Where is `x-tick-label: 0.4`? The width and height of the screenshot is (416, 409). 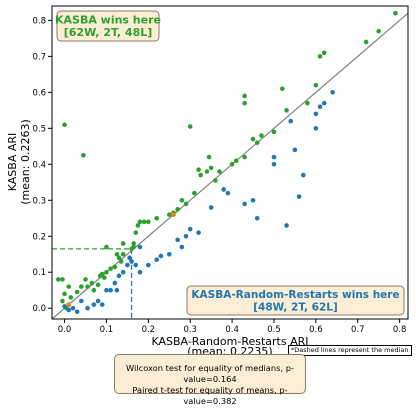
x-tick-label: 0.4 is located at coordinates (232, 330).